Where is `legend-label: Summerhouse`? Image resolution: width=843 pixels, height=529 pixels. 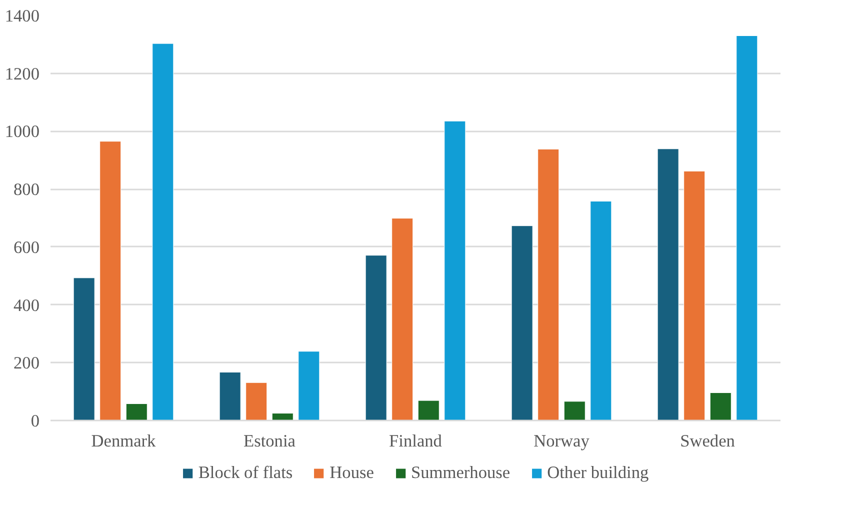
legend-label: Summerhouse is located at coordinates (460, 473).